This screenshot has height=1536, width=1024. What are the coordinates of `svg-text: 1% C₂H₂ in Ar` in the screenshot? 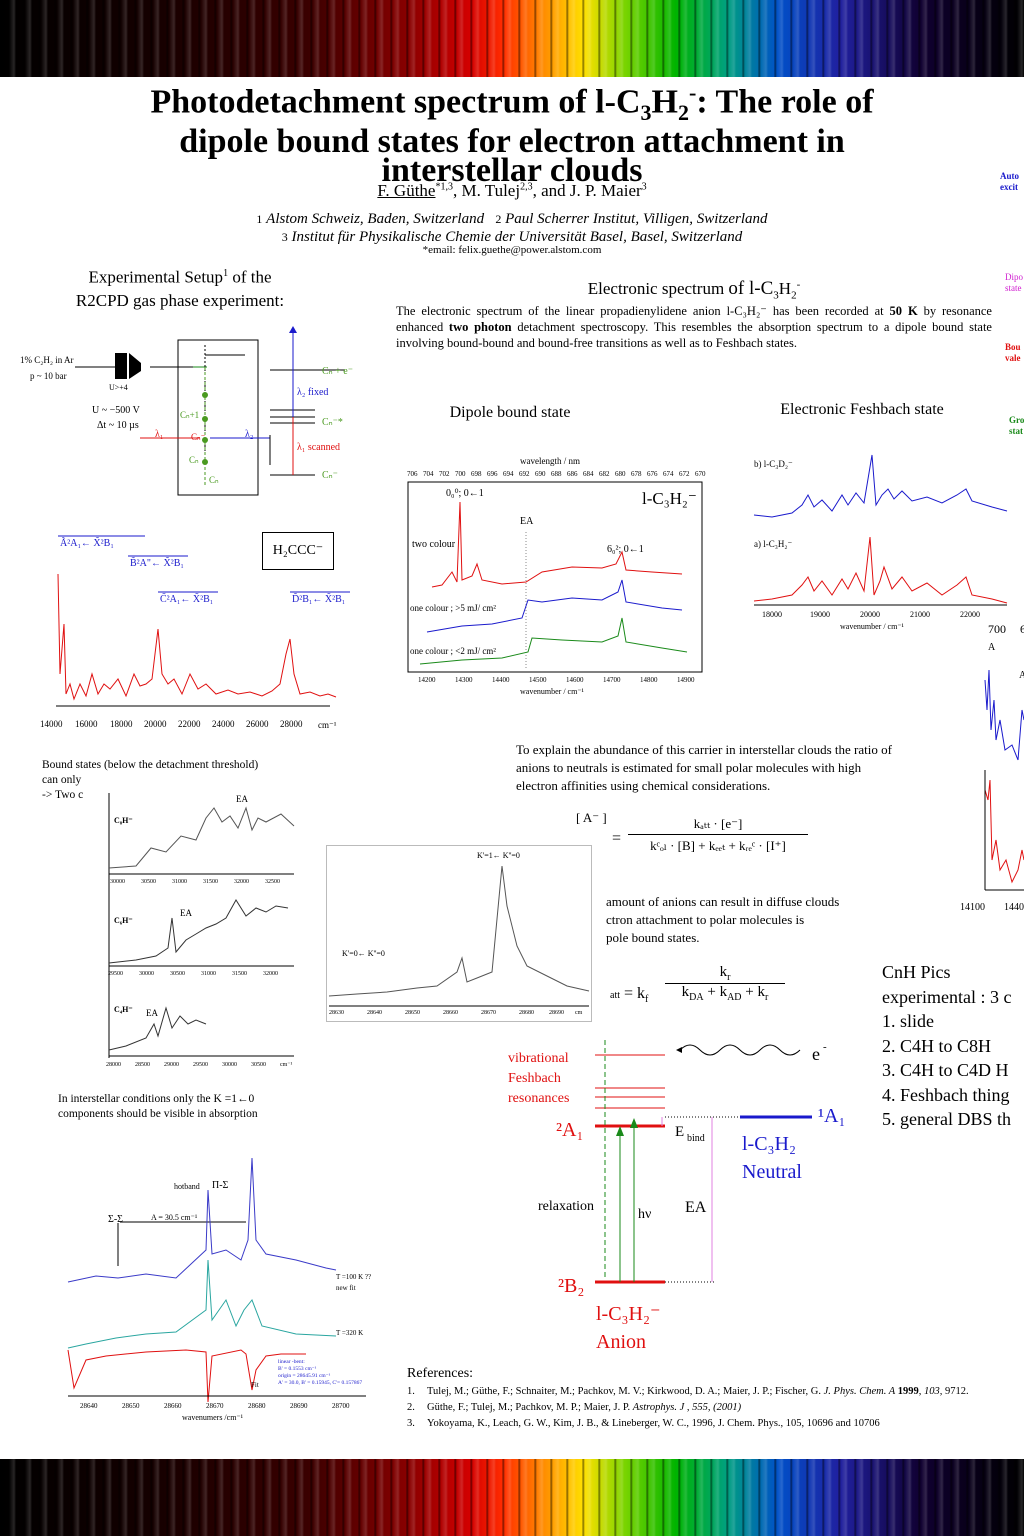 It's located at (47, 360).